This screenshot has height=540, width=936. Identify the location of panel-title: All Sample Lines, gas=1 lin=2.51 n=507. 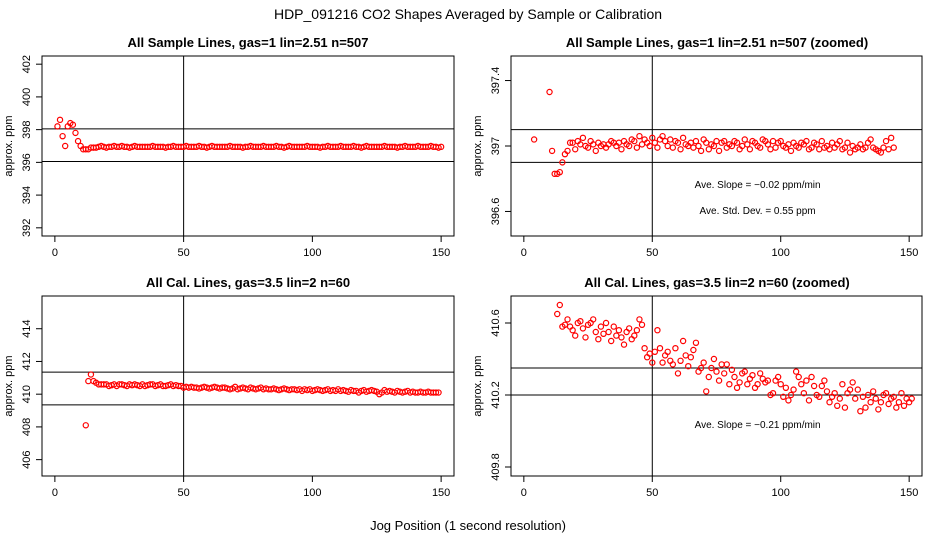
(248, 42).